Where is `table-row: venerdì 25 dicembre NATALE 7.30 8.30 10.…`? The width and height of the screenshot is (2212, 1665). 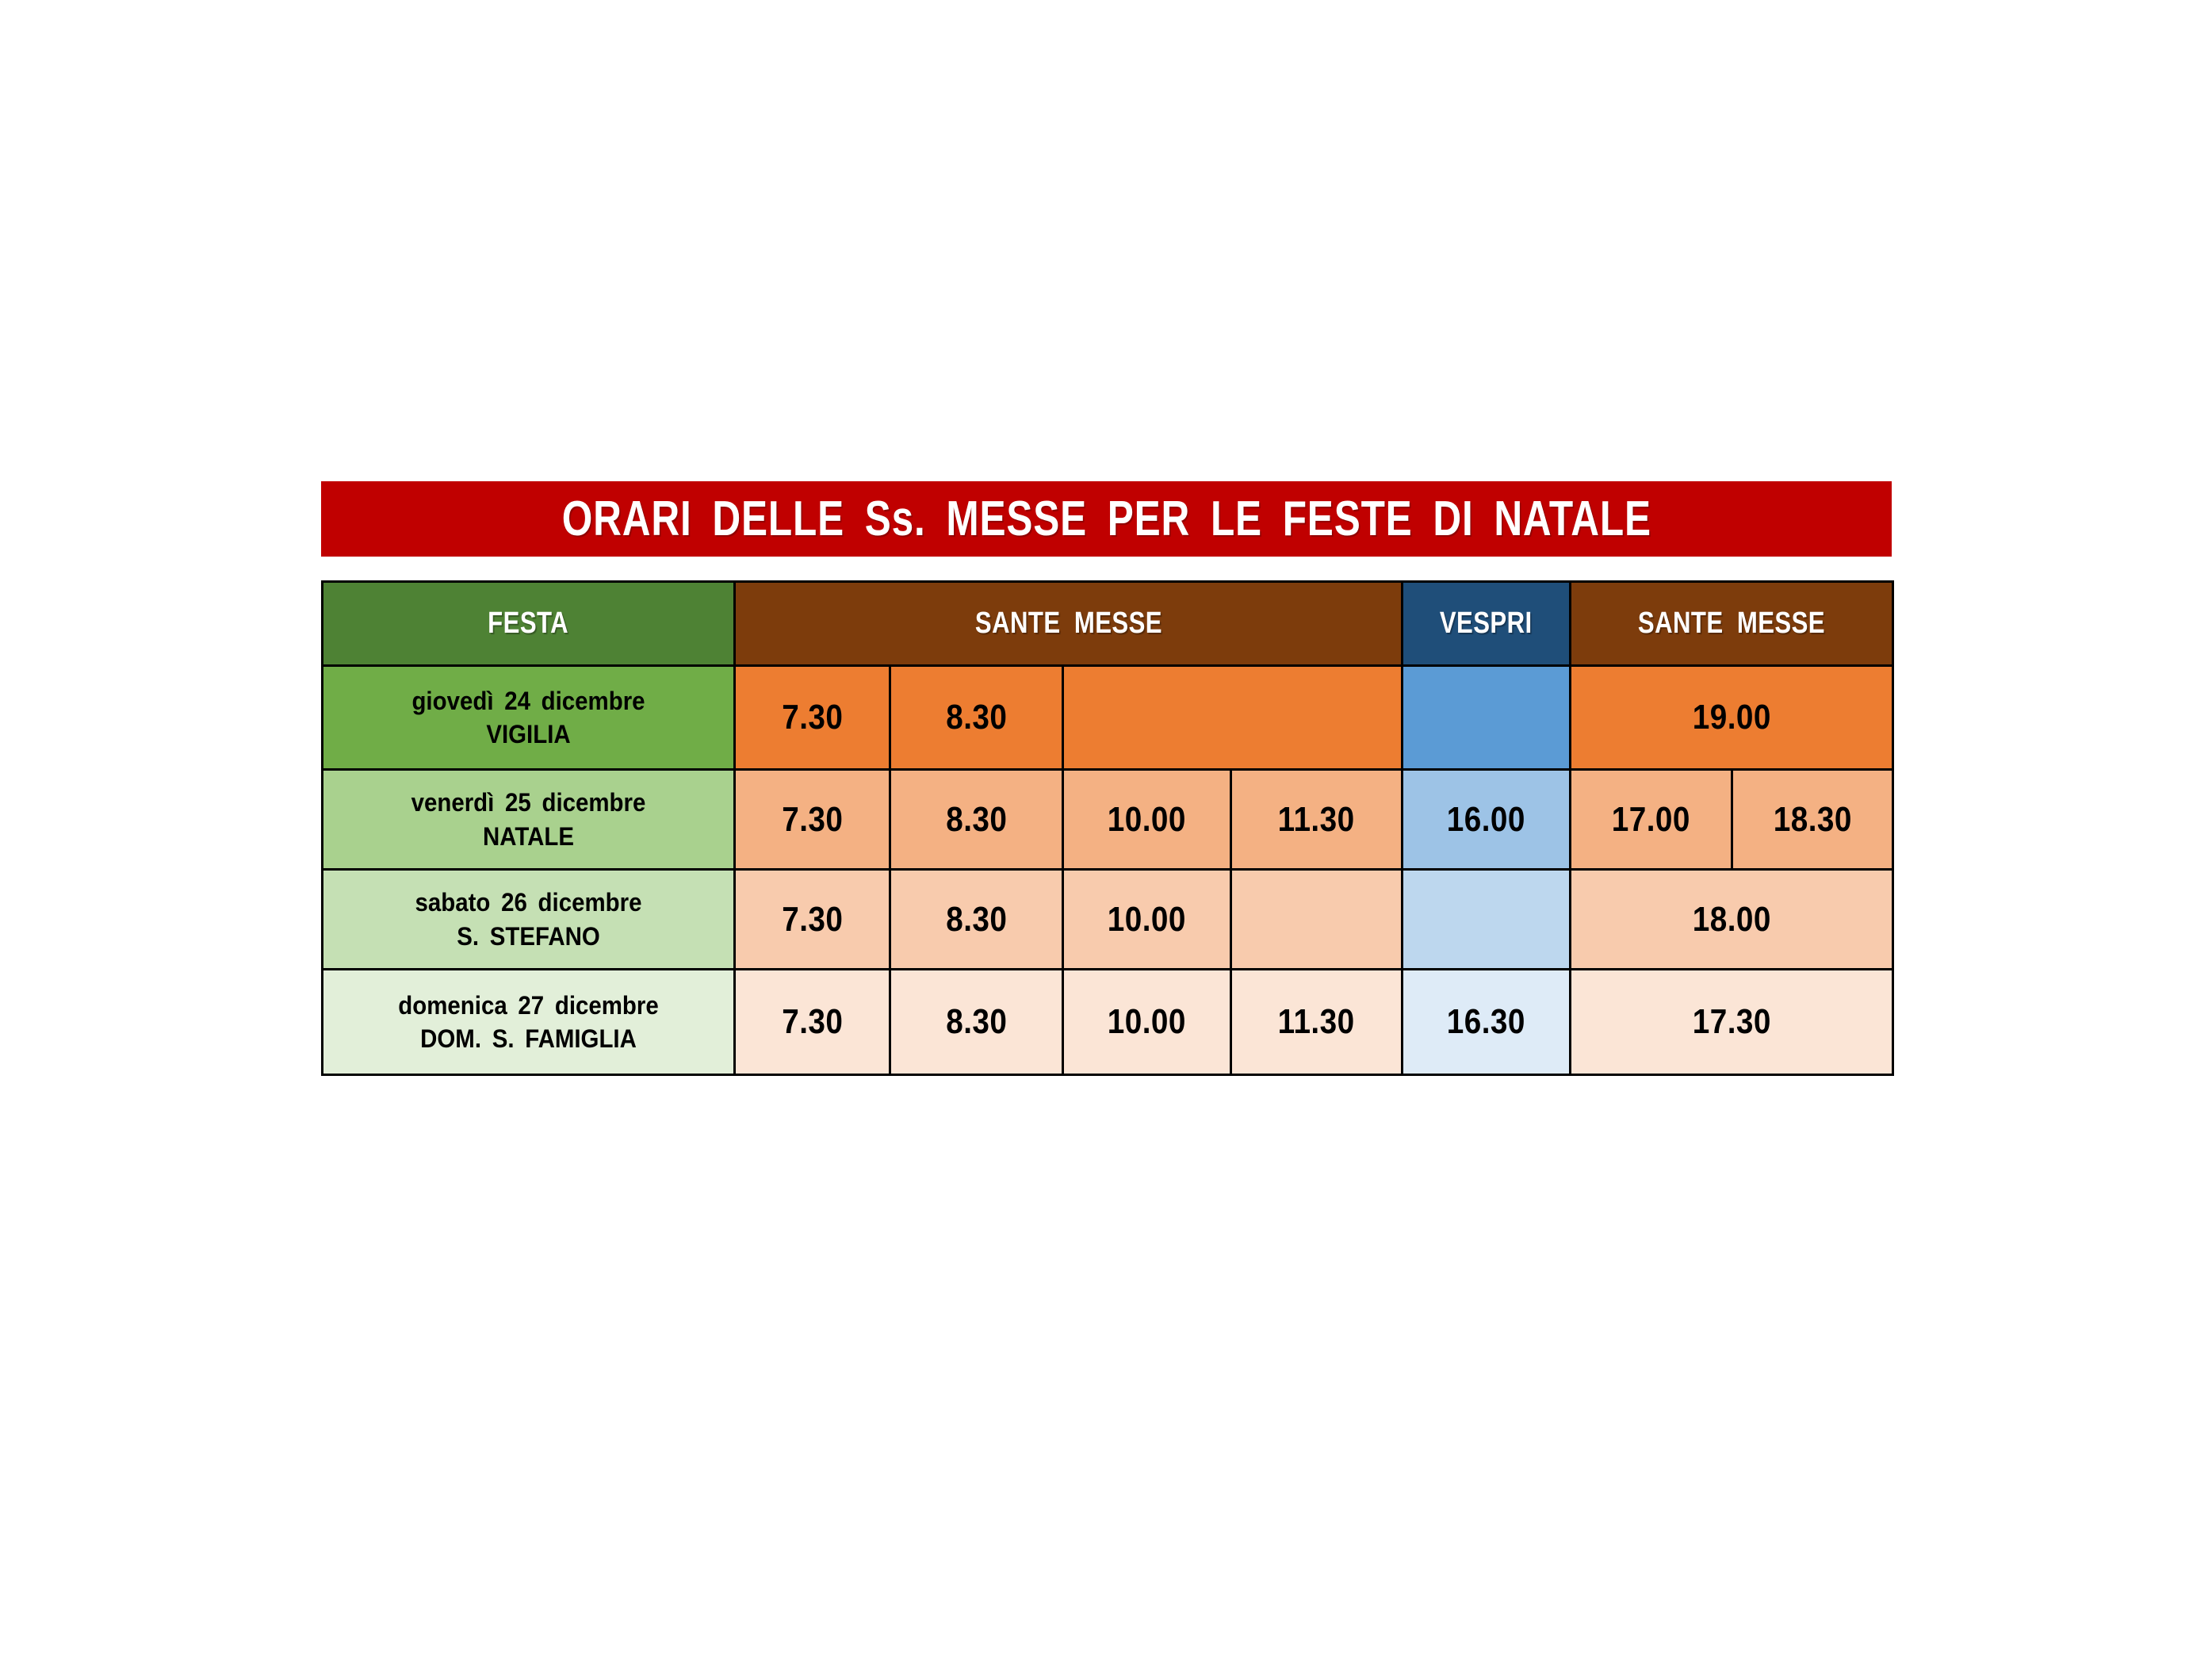 table-row: venerdì 25 dicembre NATALE 7.30 8.30 10.… is located at coordinates (1108, 819).